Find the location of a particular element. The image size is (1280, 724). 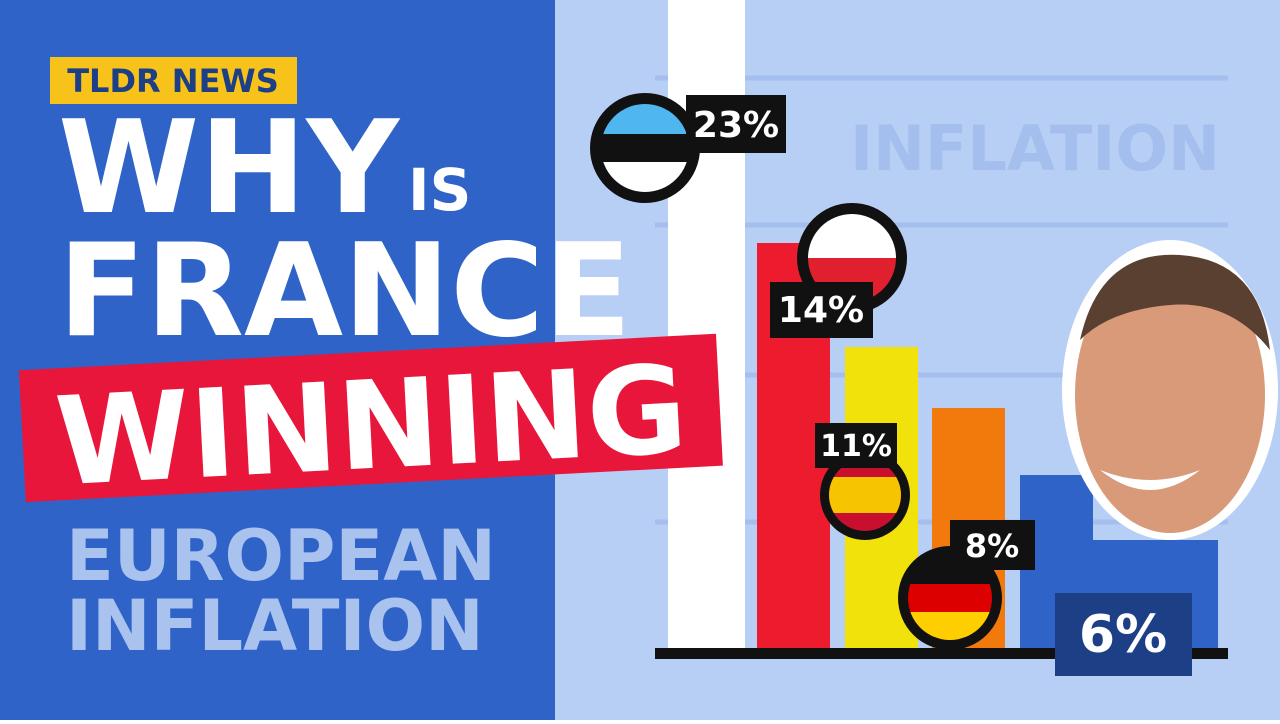

flag-estonia is located at coordinates (645, 148).